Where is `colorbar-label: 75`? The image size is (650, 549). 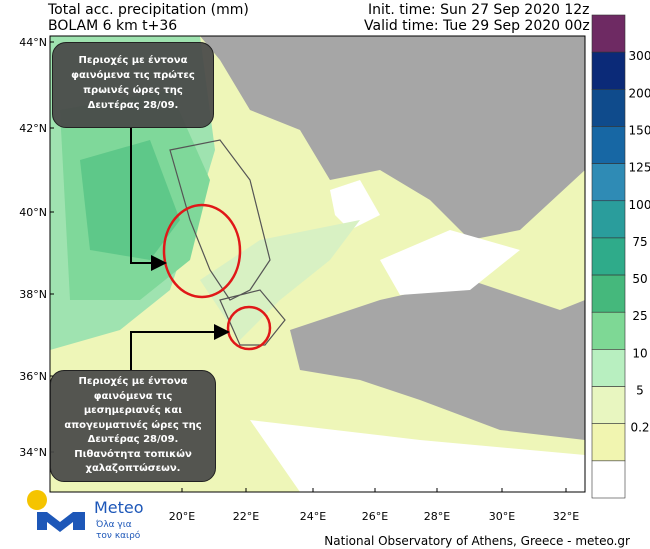
colorbar-label: 75 is located at coordinates (639, 242).